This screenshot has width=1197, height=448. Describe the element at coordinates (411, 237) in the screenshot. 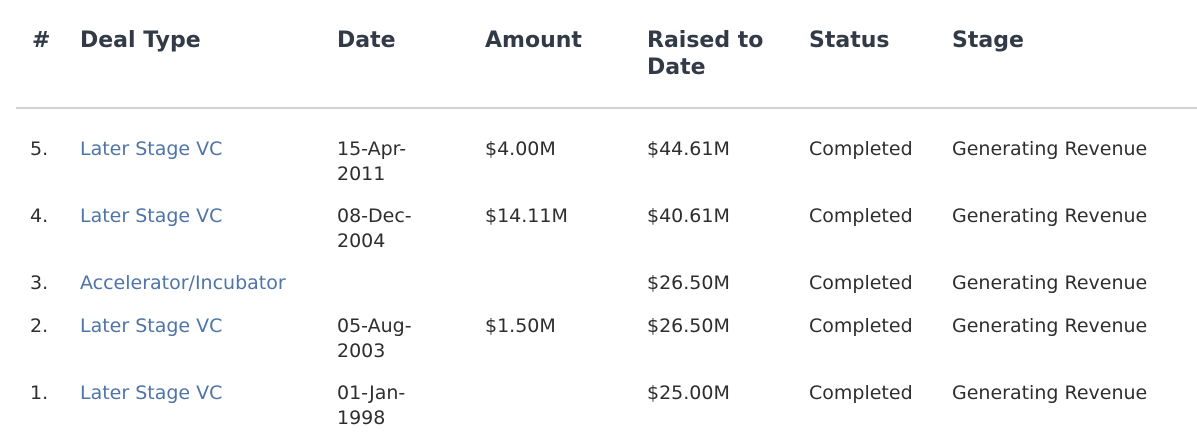

I see `date-cell: 08-Dec- 2004` at that location.